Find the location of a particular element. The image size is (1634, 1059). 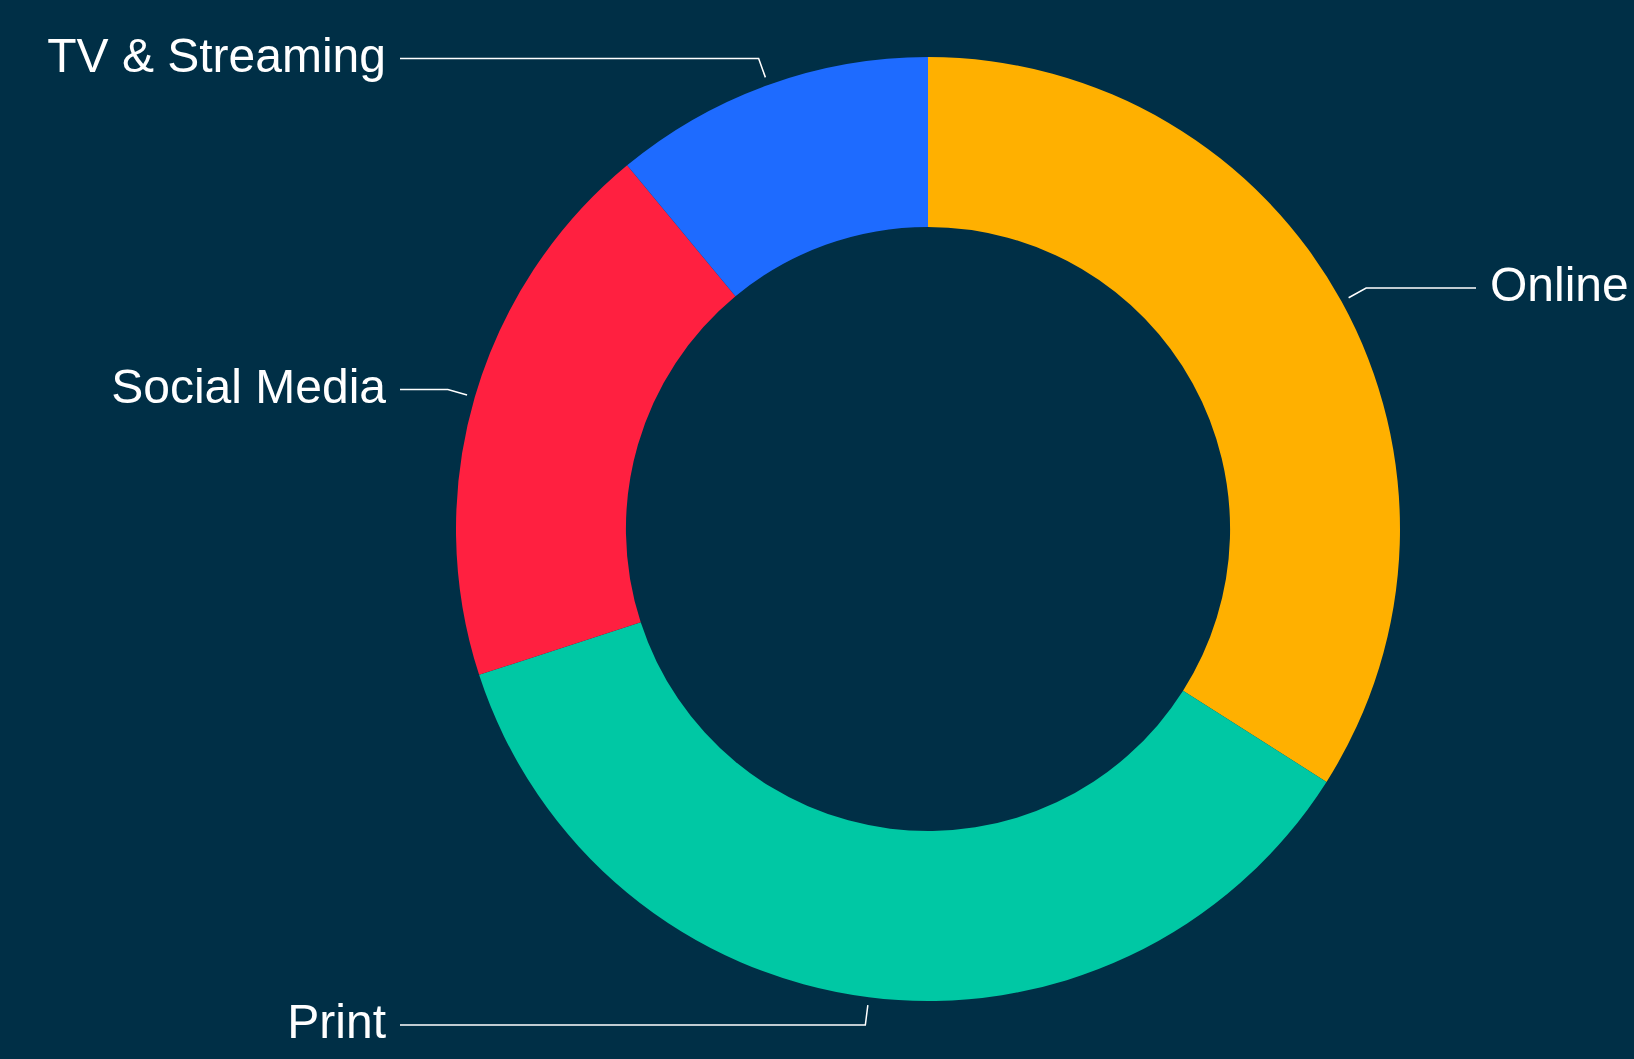

slice-label: Print is located at coordinates (336, 1022).